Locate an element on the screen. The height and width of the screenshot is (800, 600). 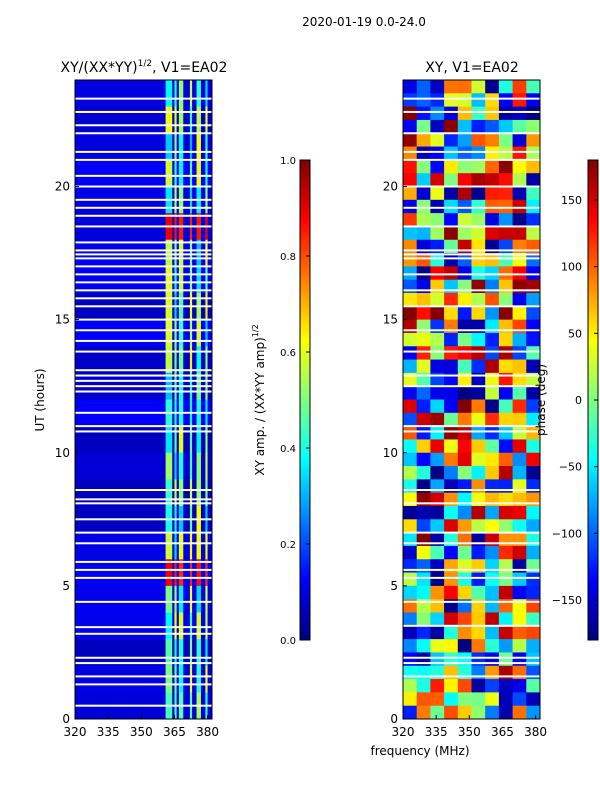
amp-time-band is located at coordinates (143, 679).